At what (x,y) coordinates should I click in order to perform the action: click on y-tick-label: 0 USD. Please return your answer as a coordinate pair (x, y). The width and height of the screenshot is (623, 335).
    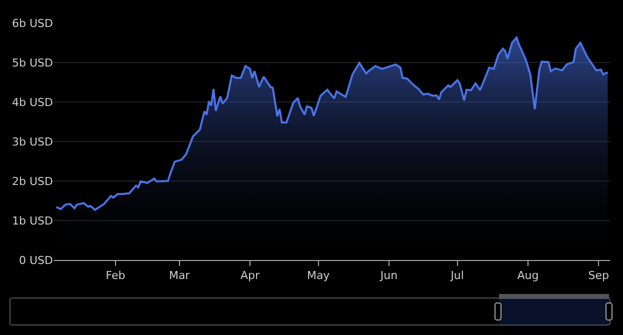
    Looking at the image, I should click on (36, 260).